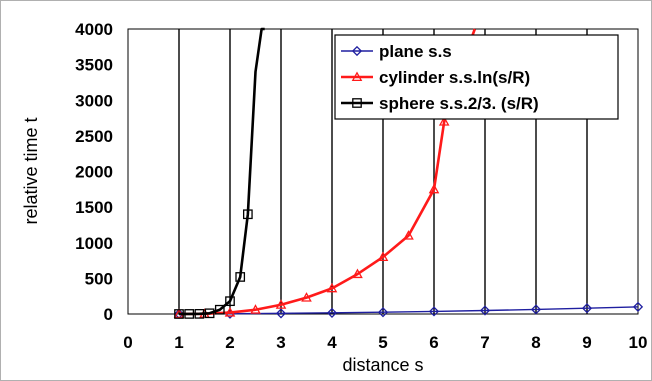 This screenshot has width=652, height=381. Describe the element at coordinates (280, 342) in the screenshot. I see `x-tick-label: 3` at that location.